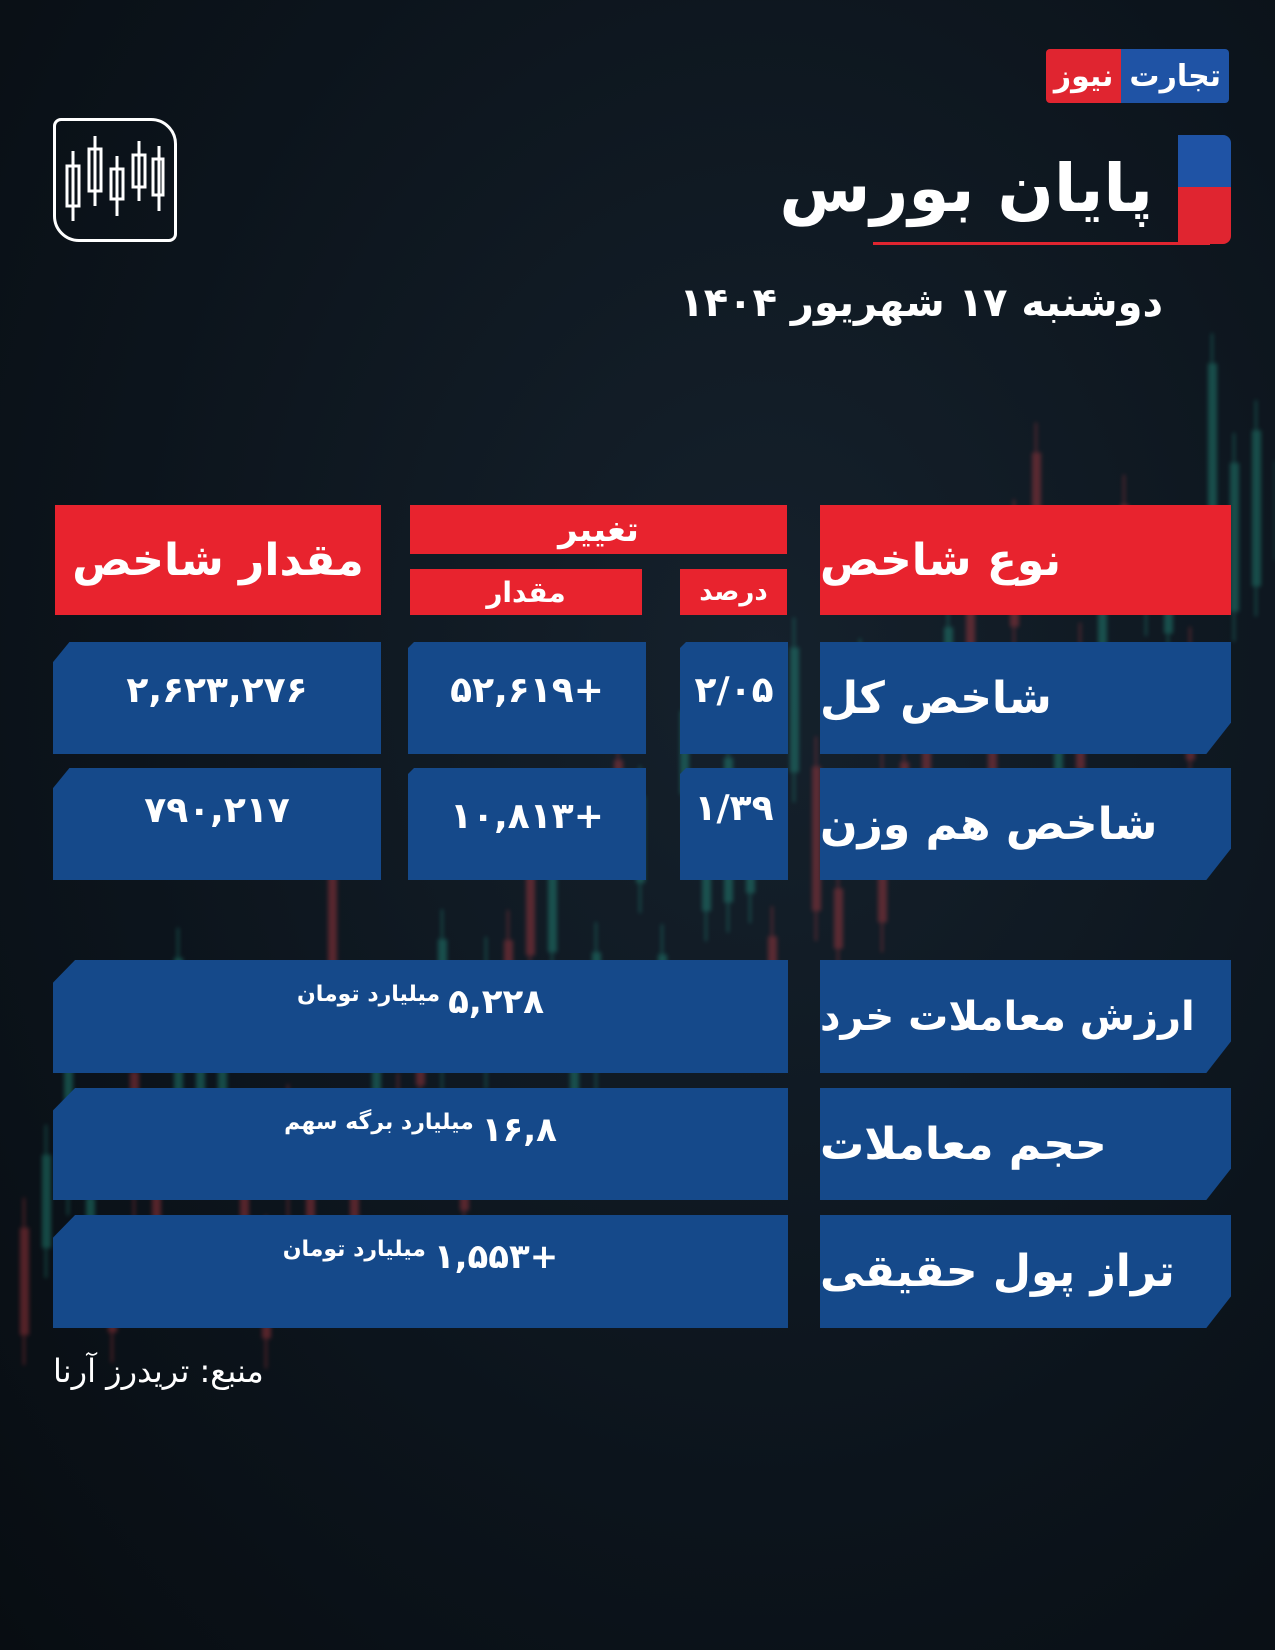 This screenshot has height=1650, width=1275. Describe the element at coordinates (217, 824) in the screenshot. I see `row-value: ۷۹۰,۲۱۷` at that location.